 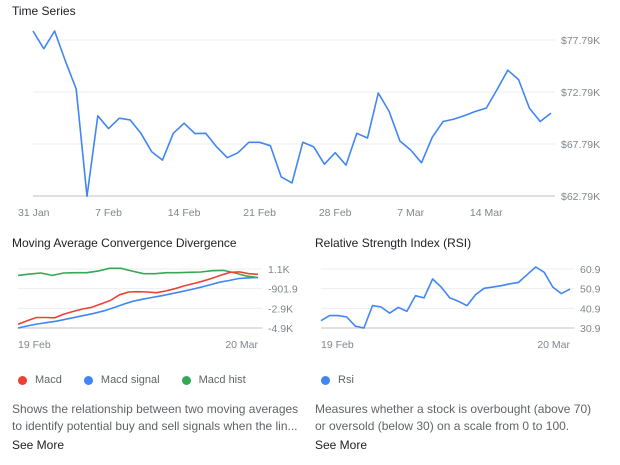 What do you see at coordinates (22, 380) in the screenshot?
I see `macd-legend-dot` at bounding box center [22, 380].